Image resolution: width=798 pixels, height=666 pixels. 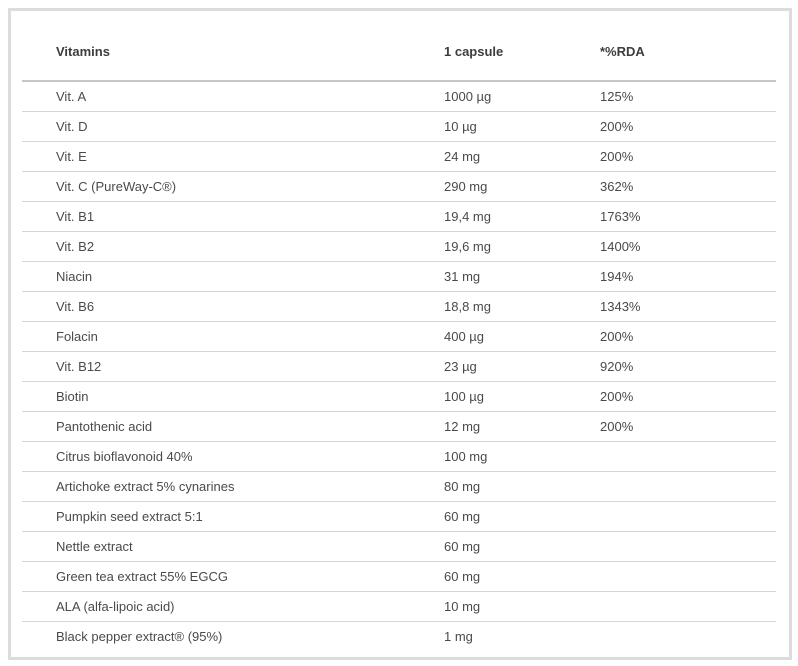 What do you see at coordinates (233, 52) in the screenshot?
I see `header-vitamins: Vitamins` at bounding box center [233, 52].